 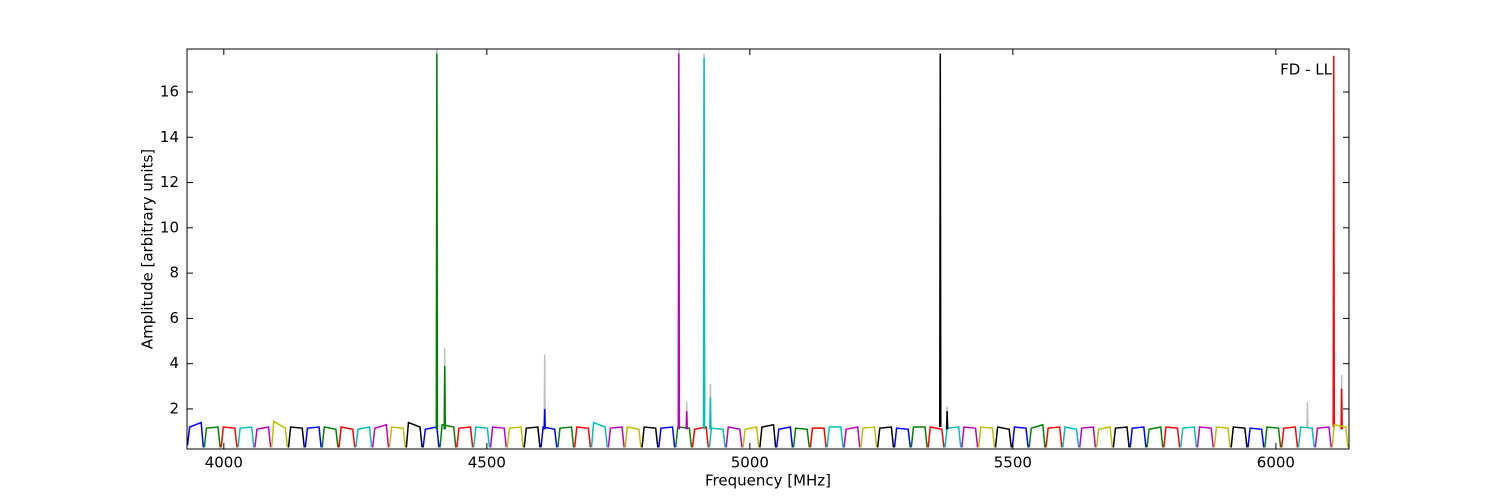 What do you see at coordinates (174, 273) in the screenshot?
I see `y-tick-label: 8` at bounding box center [174, 273].